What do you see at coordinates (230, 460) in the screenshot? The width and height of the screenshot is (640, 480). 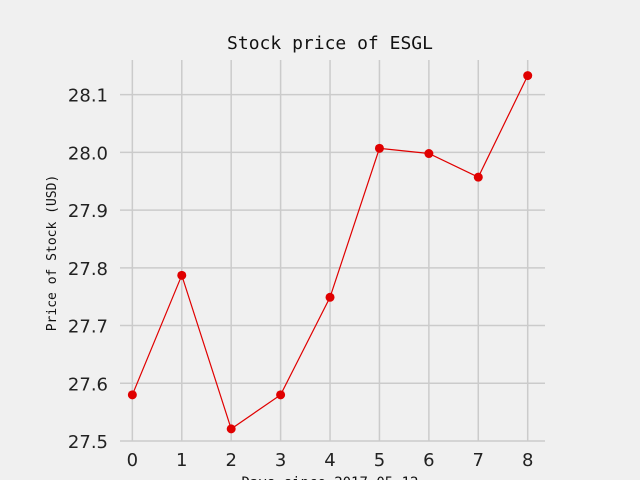 I see `x-tick-label: 2` at bounding box center [230, 460].